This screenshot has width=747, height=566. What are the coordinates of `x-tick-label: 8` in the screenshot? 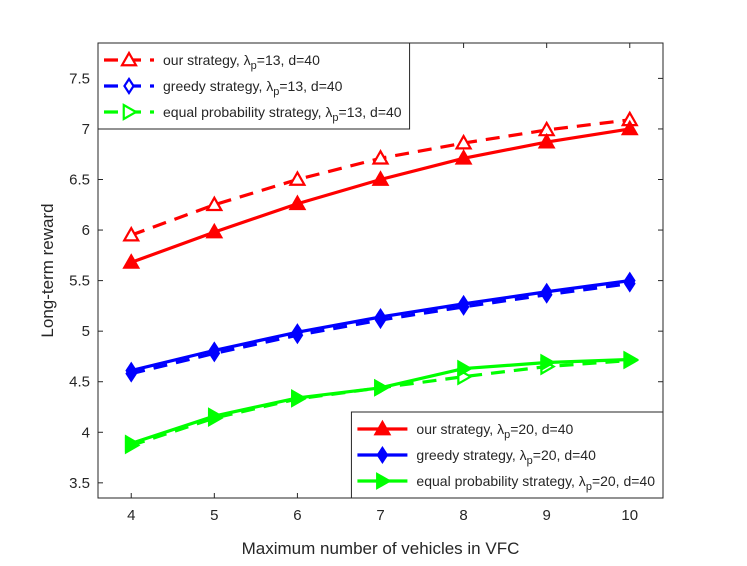 It's located at (463, 515).